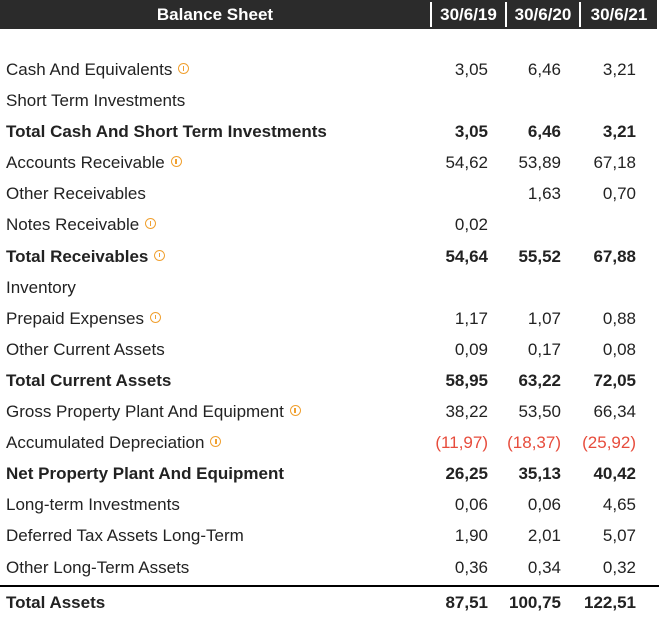  What do you see at coordinates (544, 318) in the screenshot?
I see `cell-value: 1,07` at bounding box center [544, 318].